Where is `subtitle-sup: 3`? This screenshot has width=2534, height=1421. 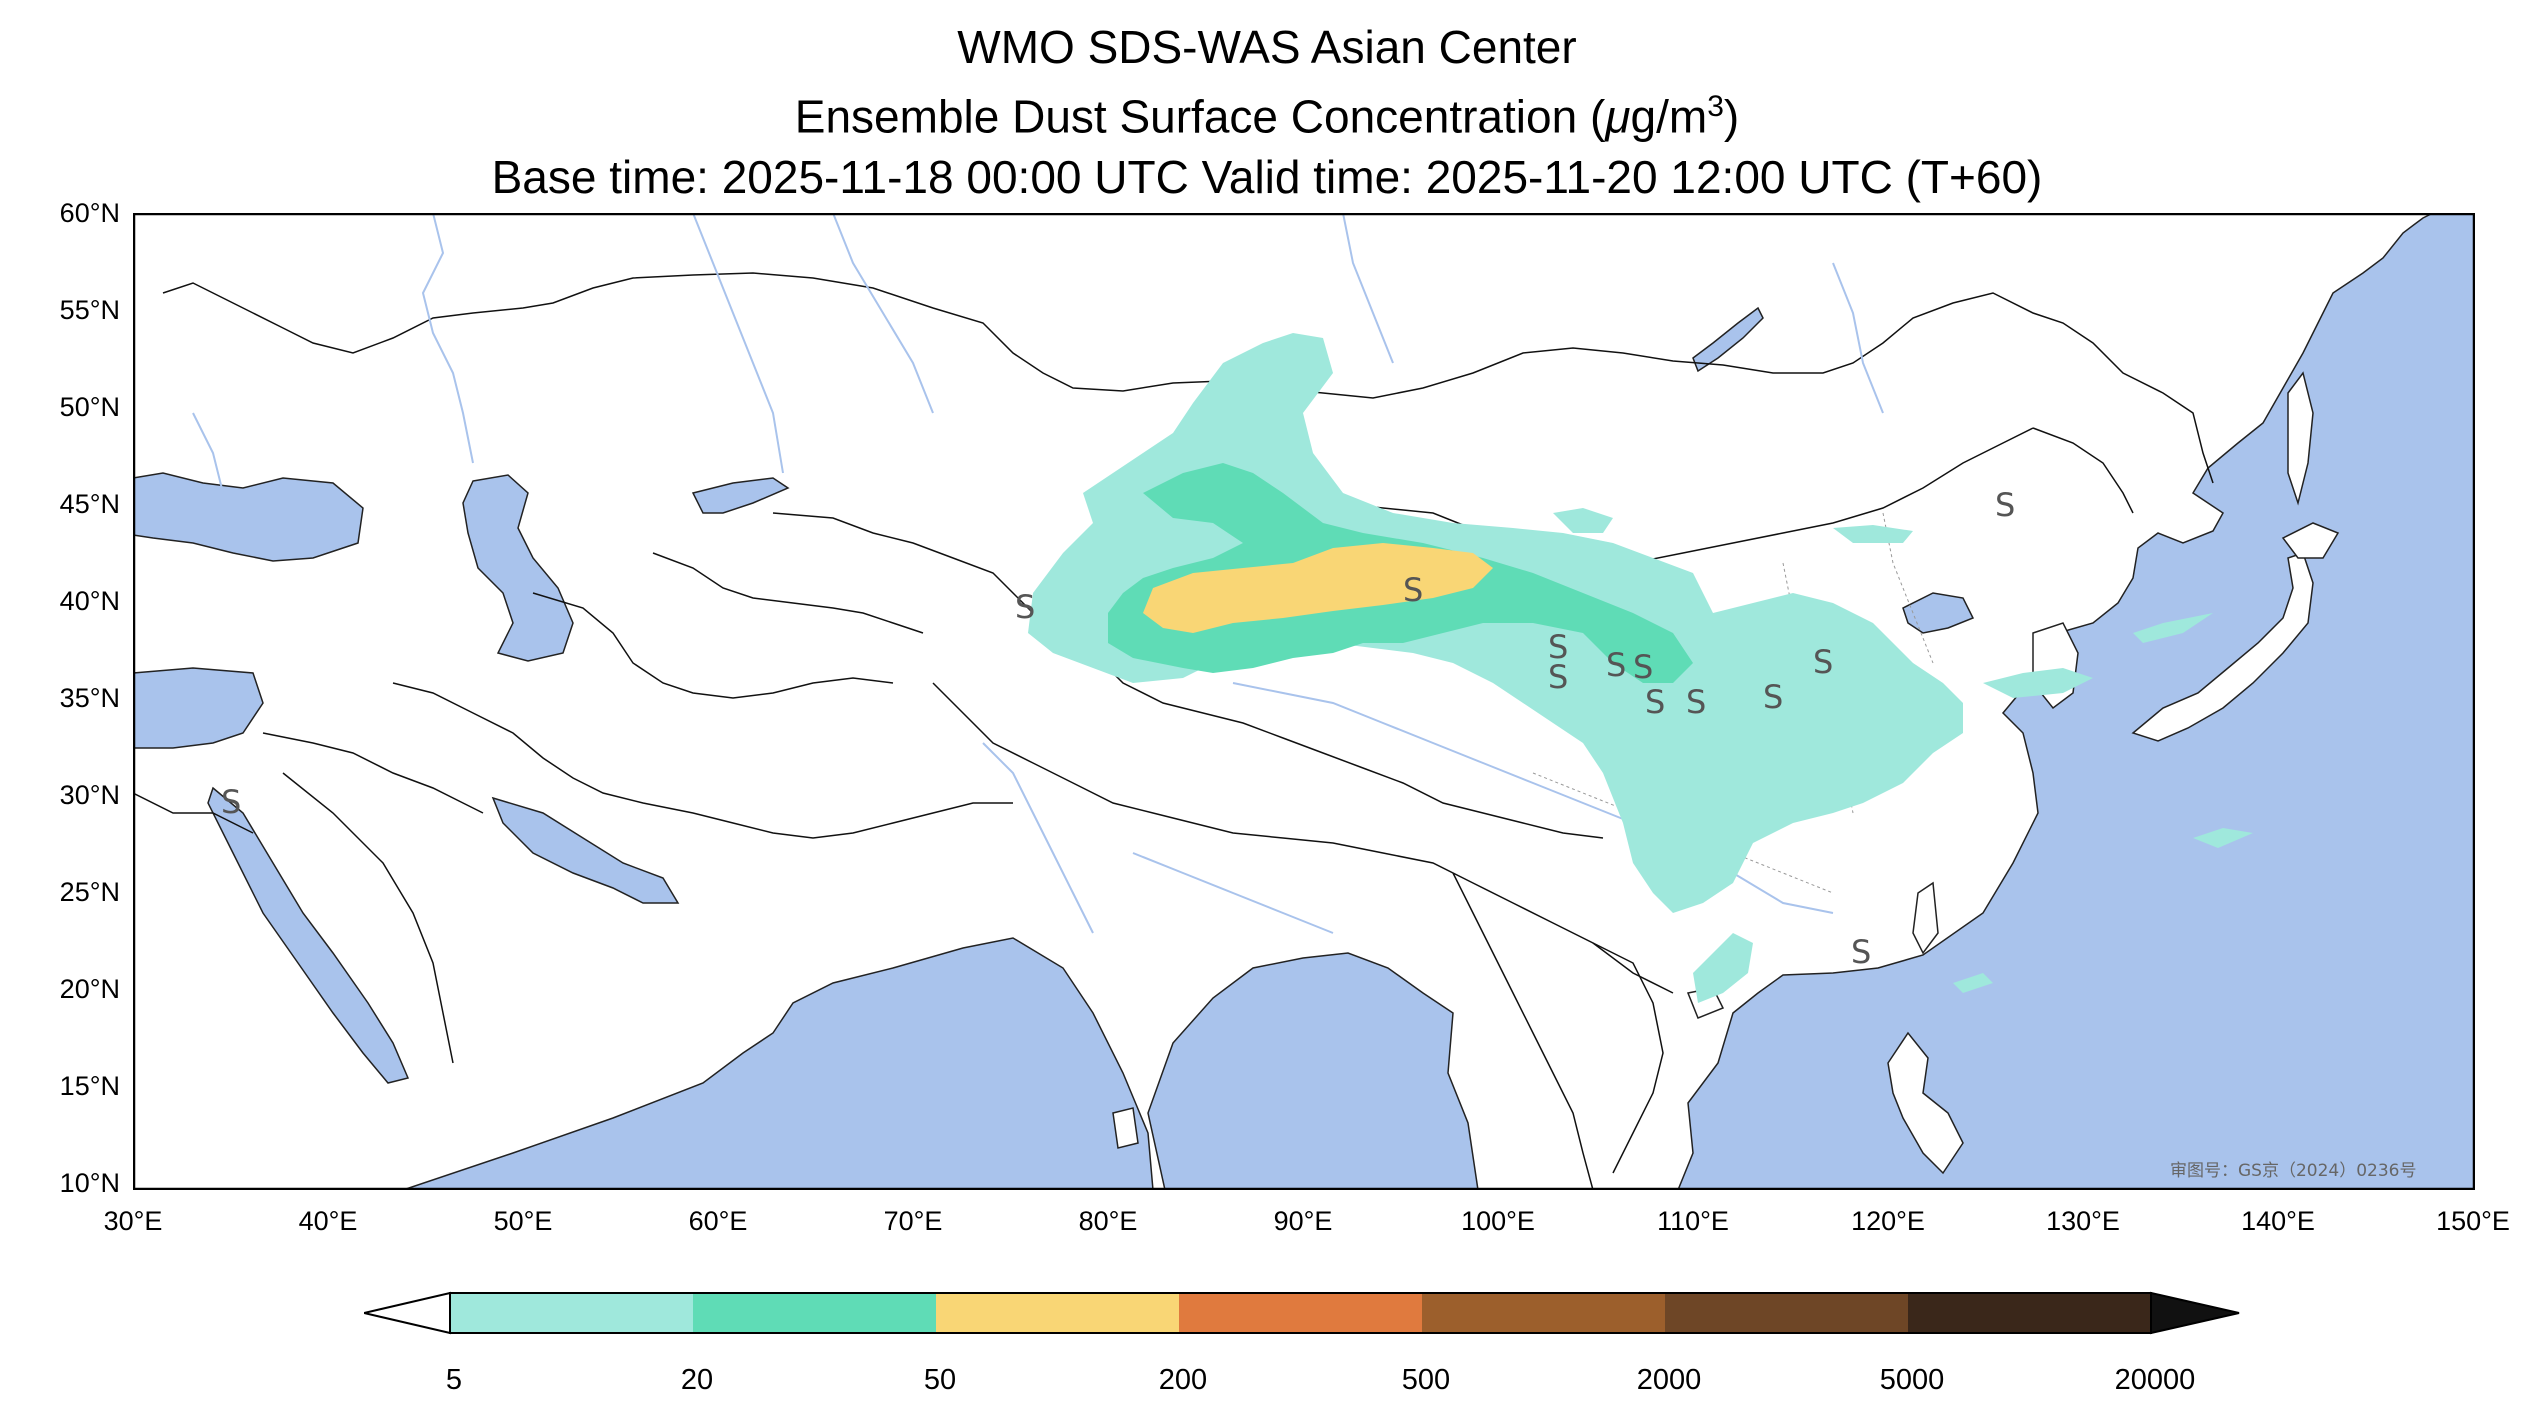 subtitle-sup: 3 is located at coordinates (1715, 106).